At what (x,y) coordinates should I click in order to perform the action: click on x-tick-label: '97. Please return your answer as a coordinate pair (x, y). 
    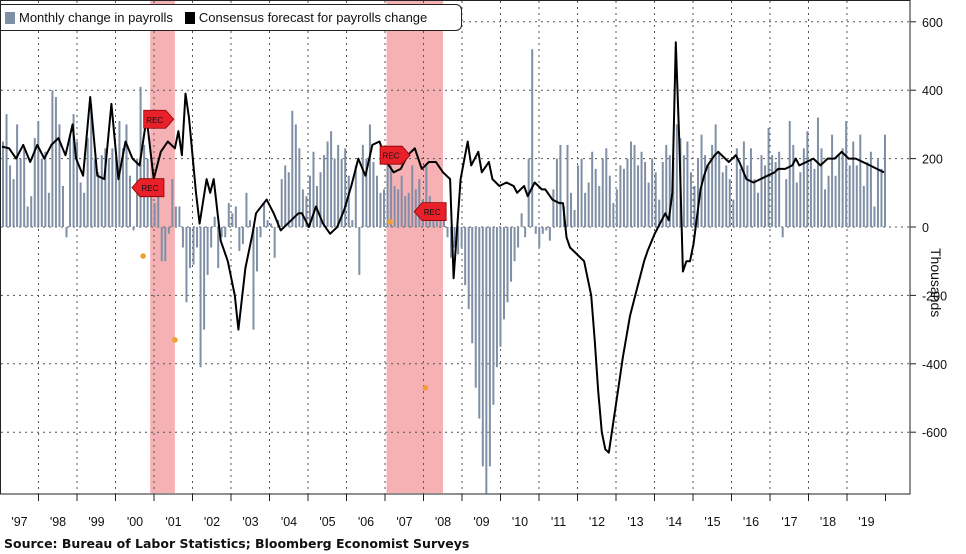
    Looking at the image, I should click on (19, 522).